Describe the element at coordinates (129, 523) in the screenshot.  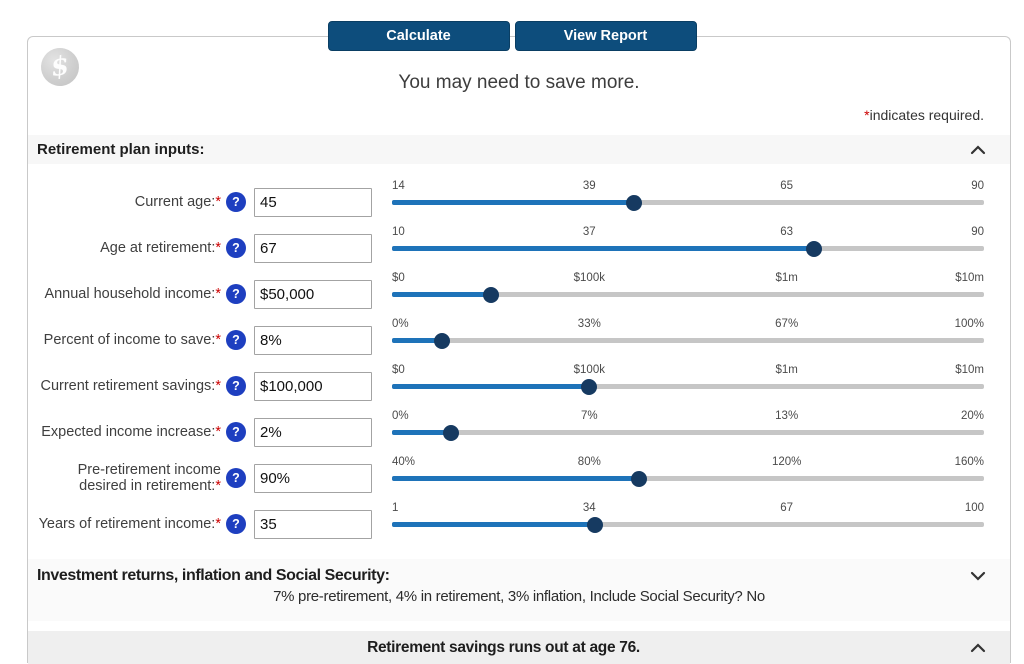
I see `field-label: Years of retirement income:*` at that location.